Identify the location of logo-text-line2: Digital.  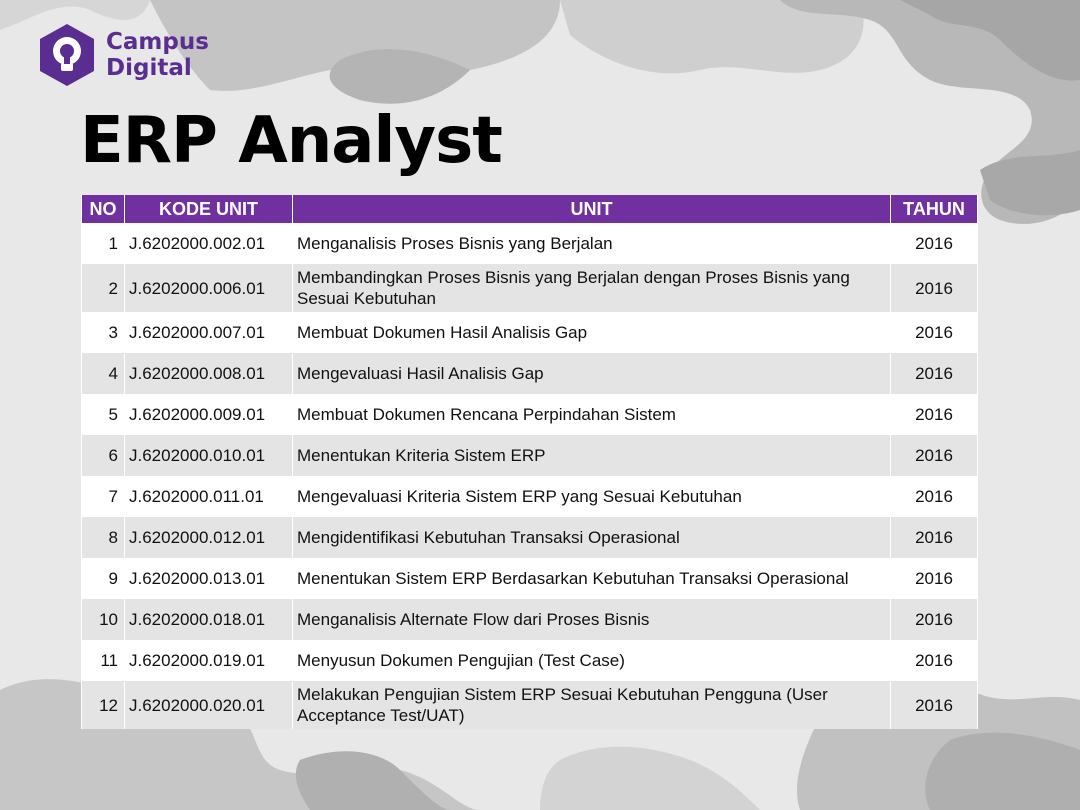
(149, 68).